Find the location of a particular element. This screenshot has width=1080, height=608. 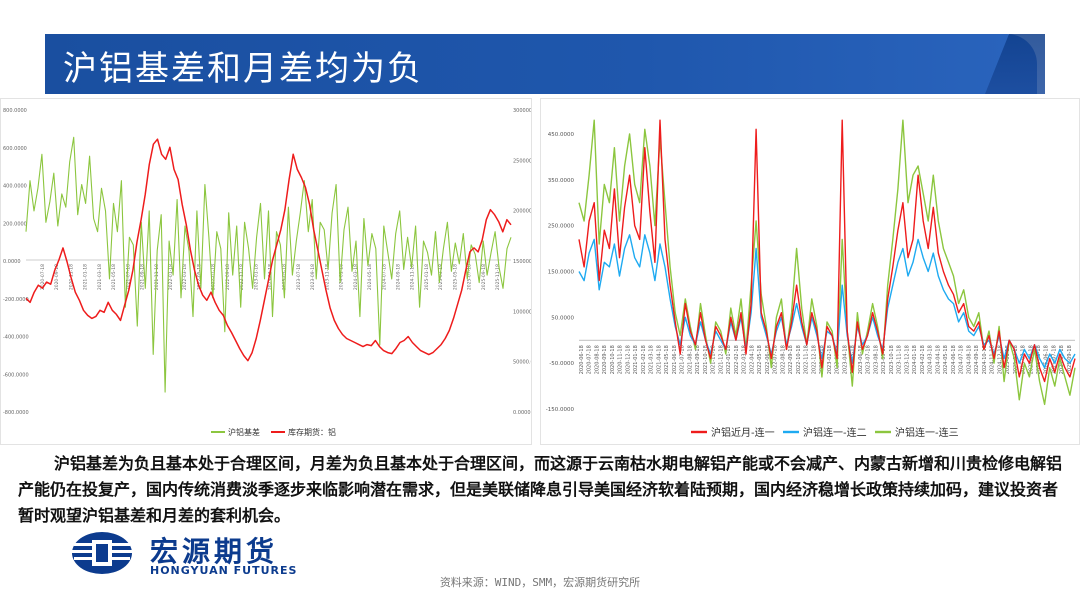

x-tick-label: 2021-10-18 is located at coordinates (706, 359).